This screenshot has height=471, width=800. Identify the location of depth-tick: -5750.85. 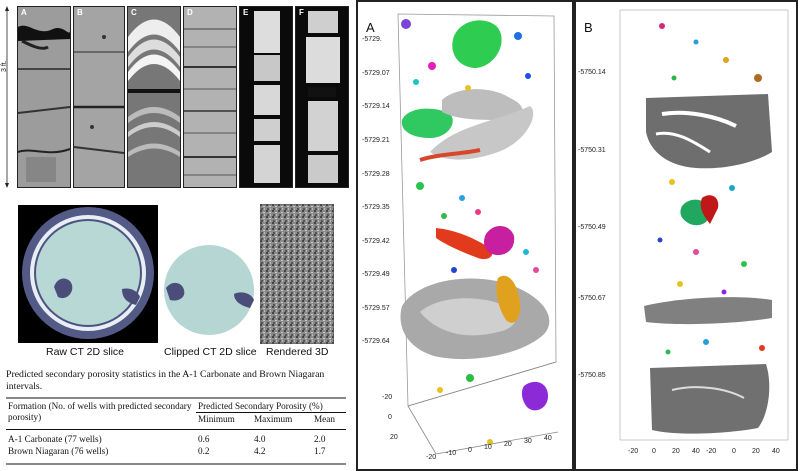
(592, 375).